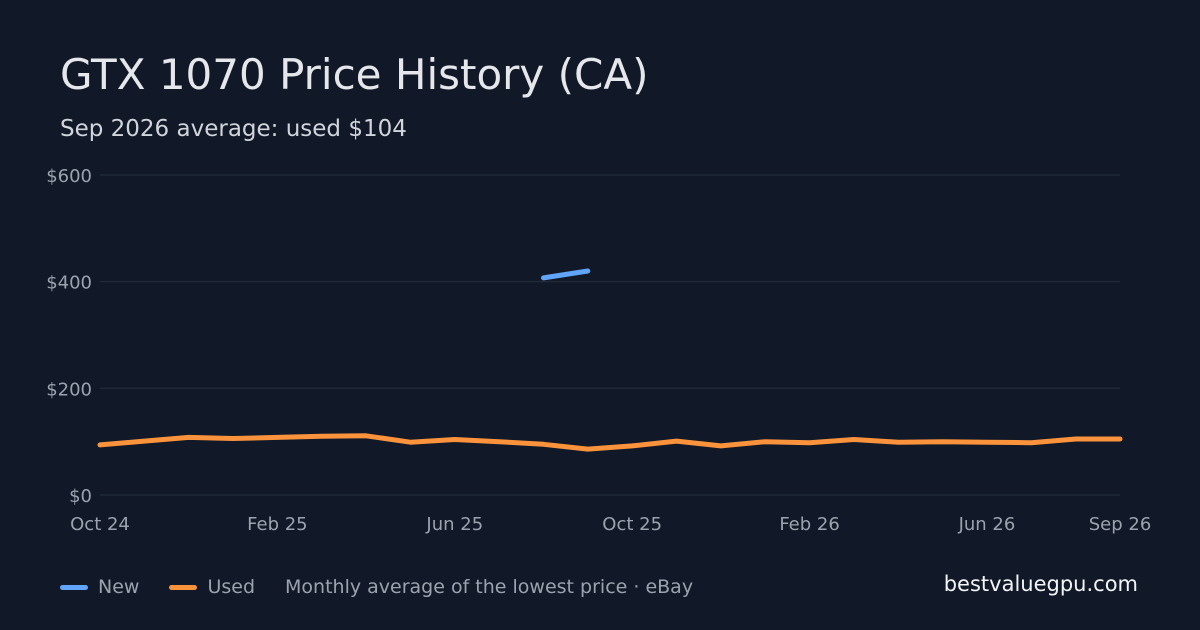  I want to click on y-tick-label: $200, so click(69, 389).